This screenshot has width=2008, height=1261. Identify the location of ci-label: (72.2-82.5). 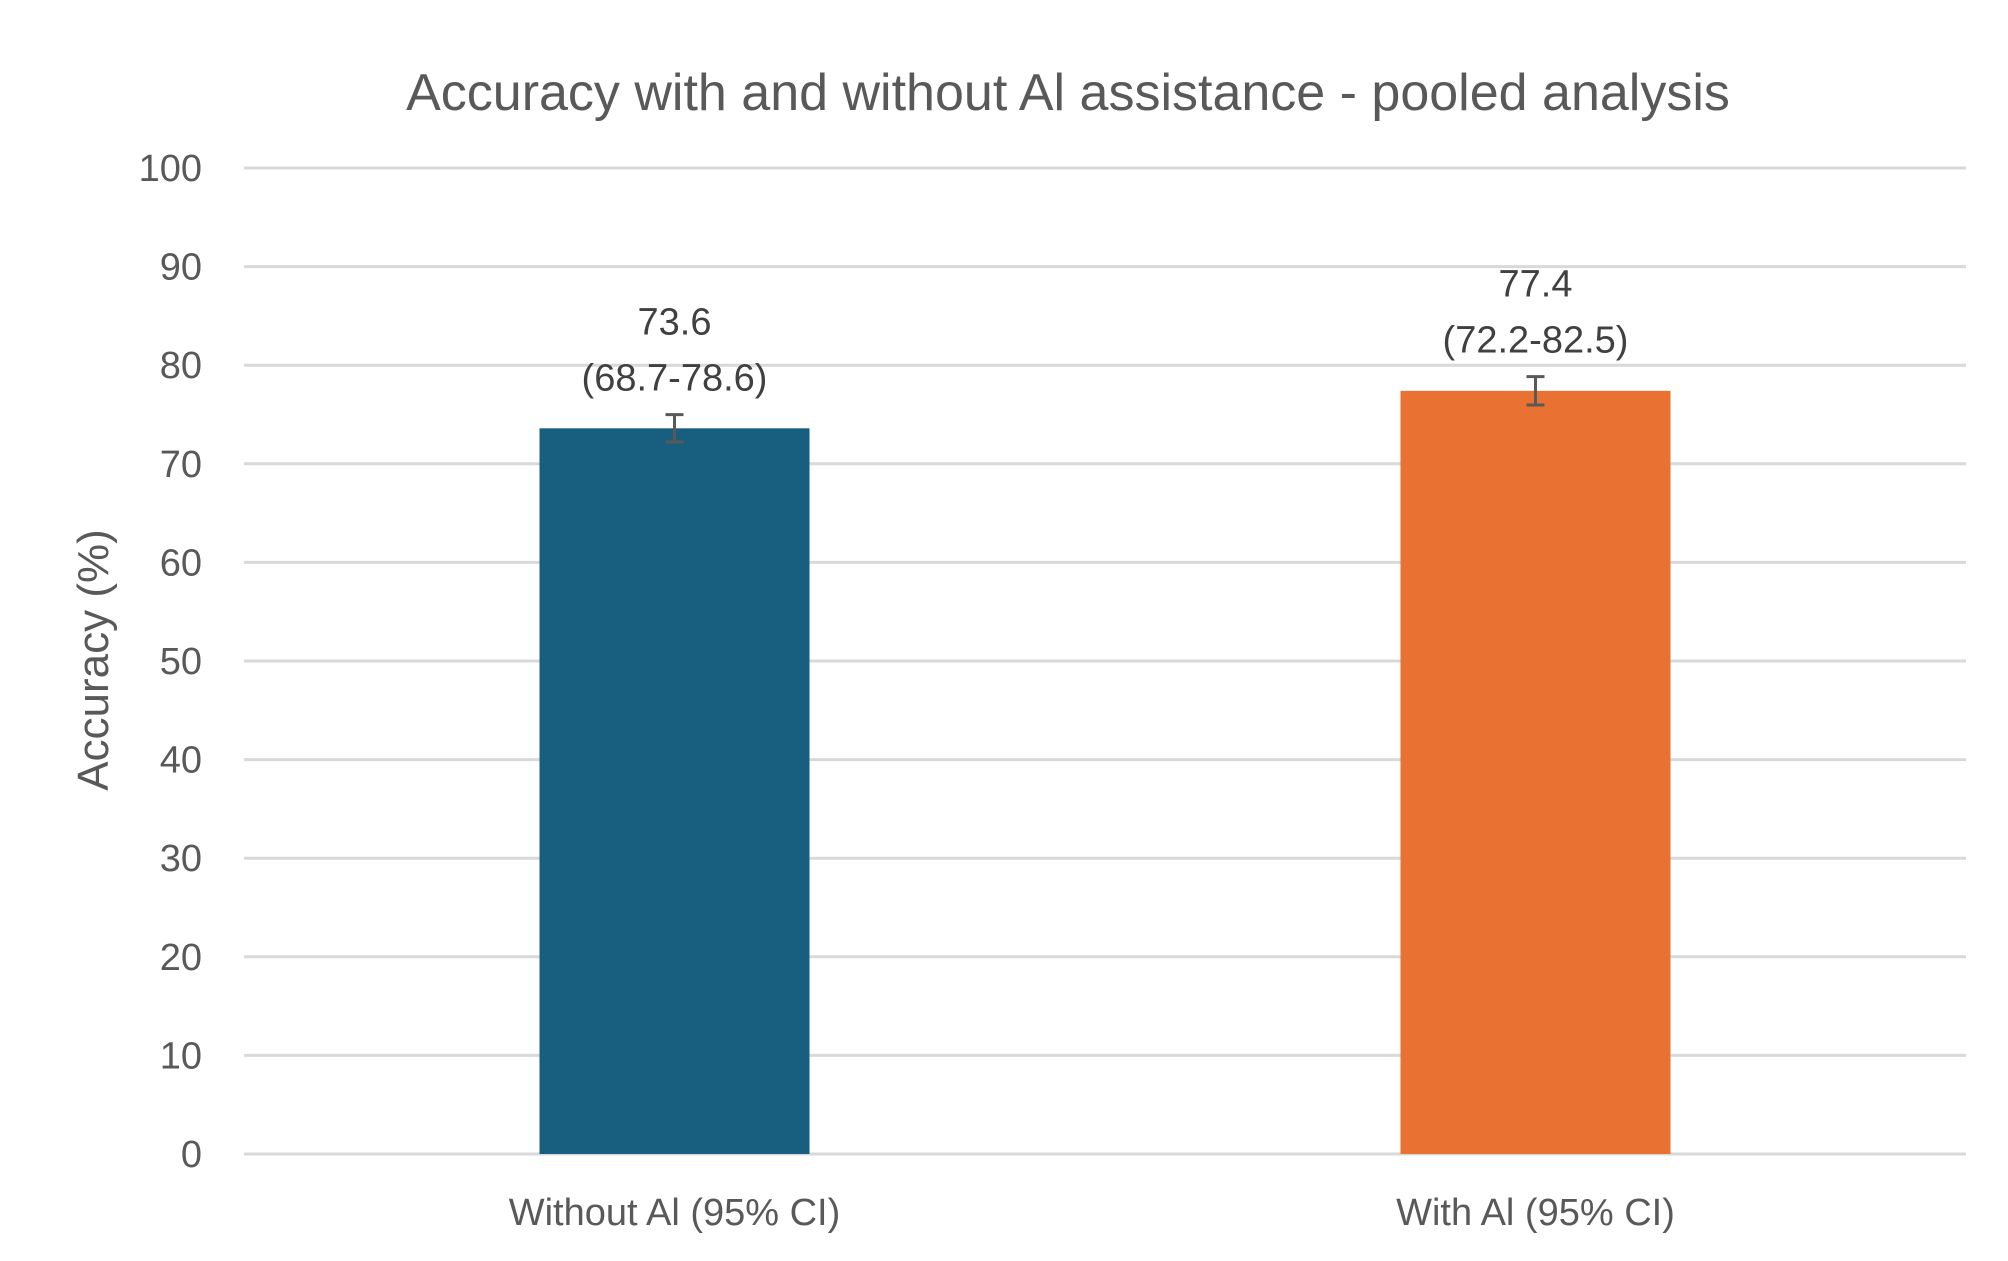
(1536, 341).